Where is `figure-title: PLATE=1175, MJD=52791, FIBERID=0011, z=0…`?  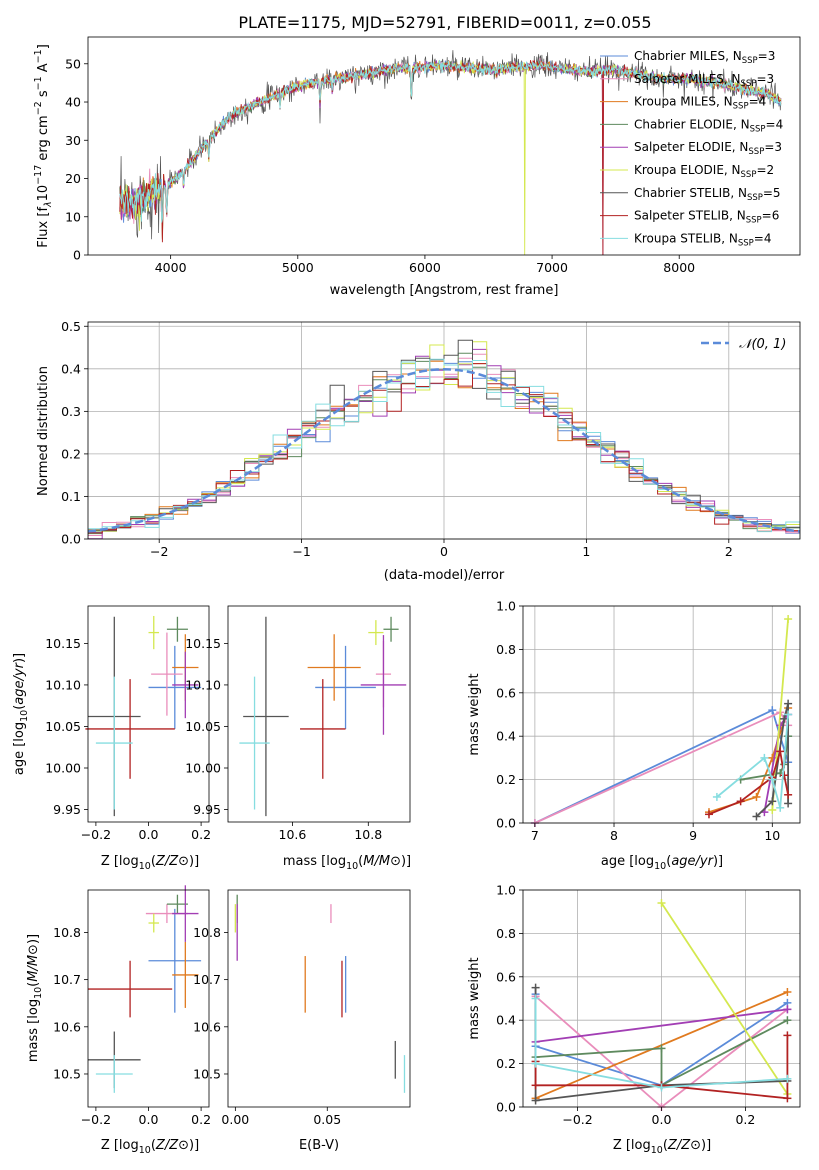
figure-title: PLATE=1175, MJD=52791, FIBERID=0011, z=0… is located at coordinates (444, 22).